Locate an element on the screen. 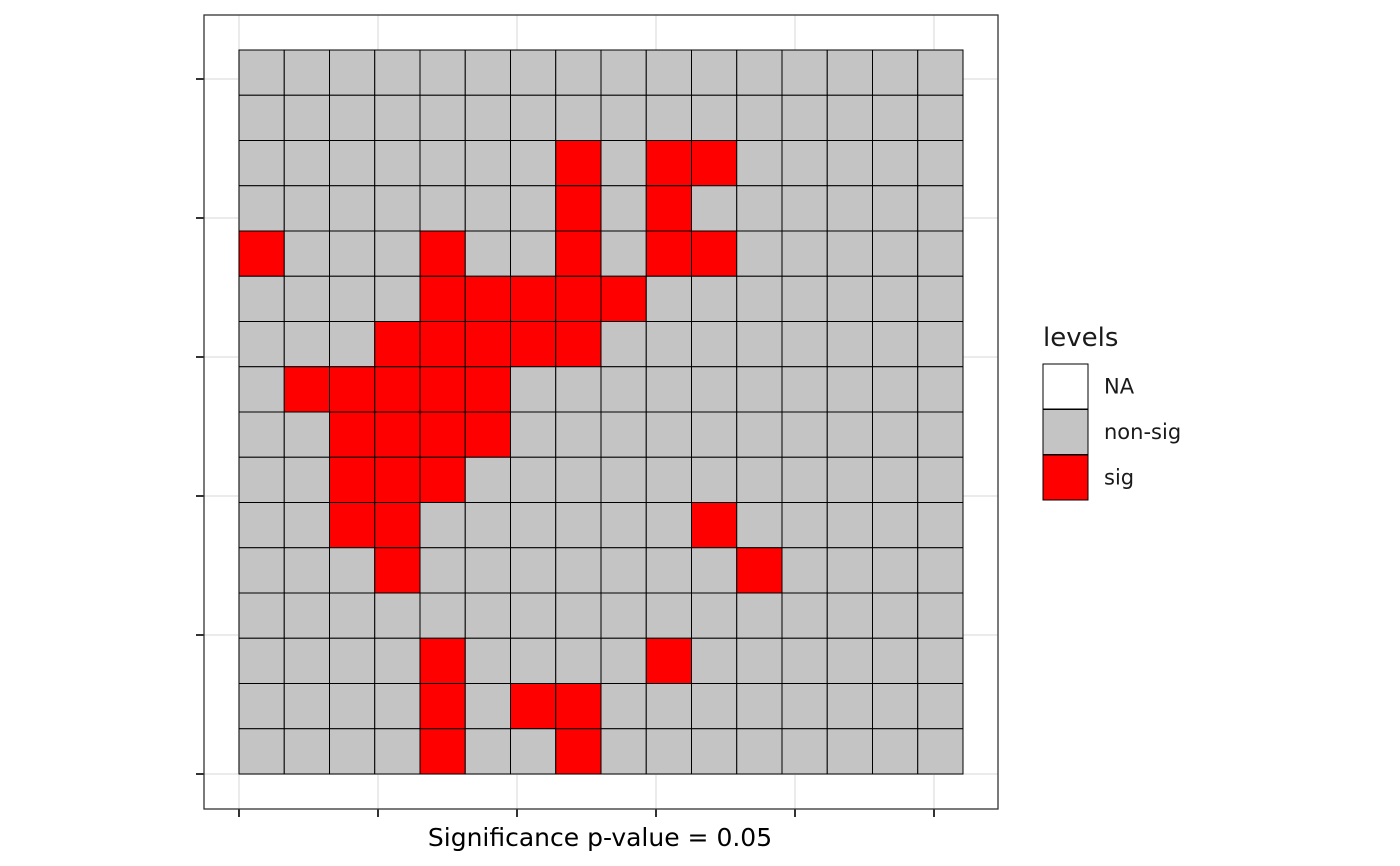 This screenshot has width=1400, height=866. legend-key-non-sig is located at coordinates (1065, 432).